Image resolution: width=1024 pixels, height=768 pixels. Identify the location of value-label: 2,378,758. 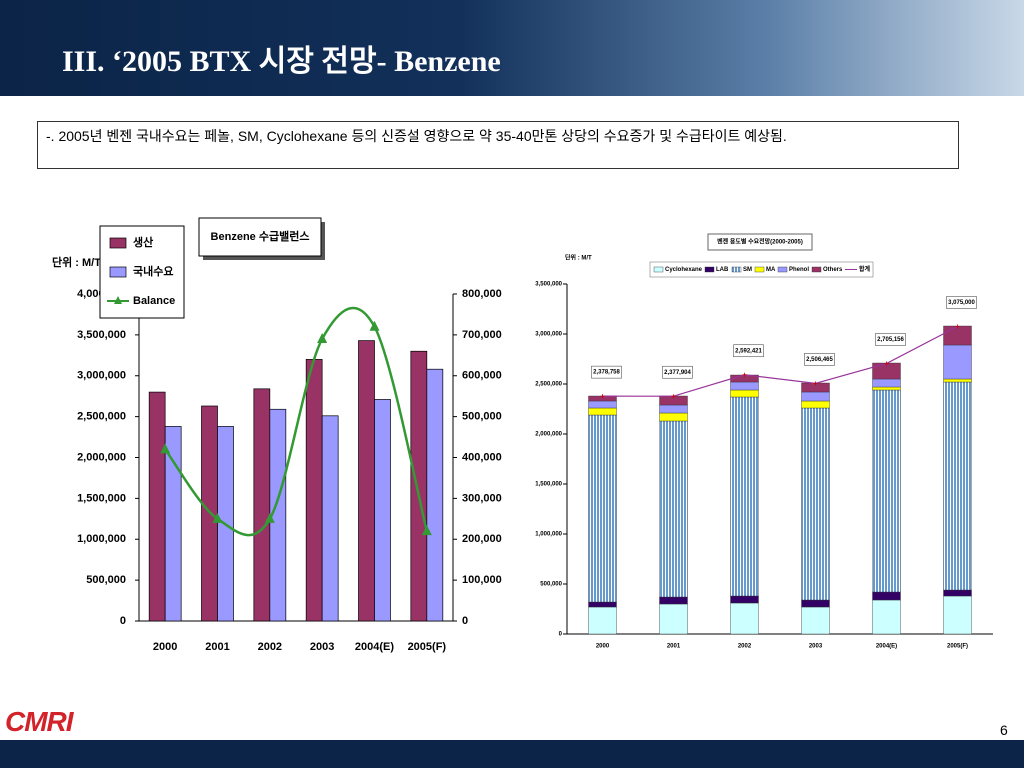
(606, 373).